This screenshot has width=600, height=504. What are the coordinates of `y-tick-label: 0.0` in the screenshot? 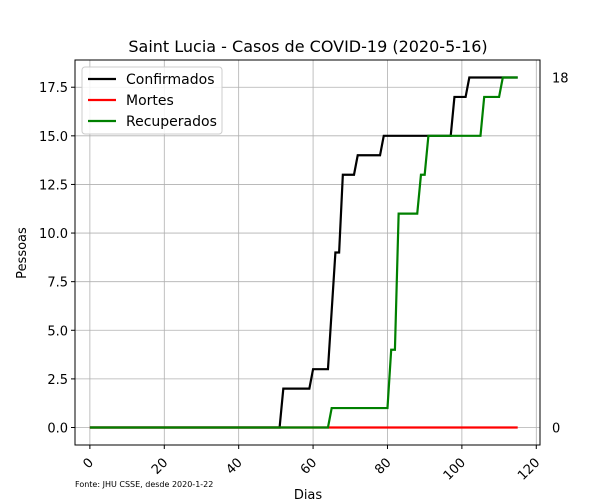 It's located at (57, 429).